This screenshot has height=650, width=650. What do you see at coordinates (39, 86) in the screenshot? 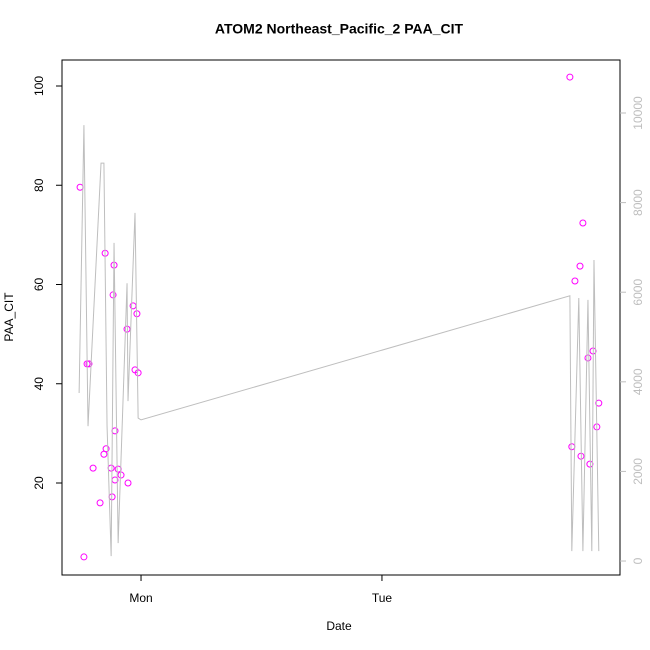
I see `y-tick-label: 100` at bounding box center [39, 86].